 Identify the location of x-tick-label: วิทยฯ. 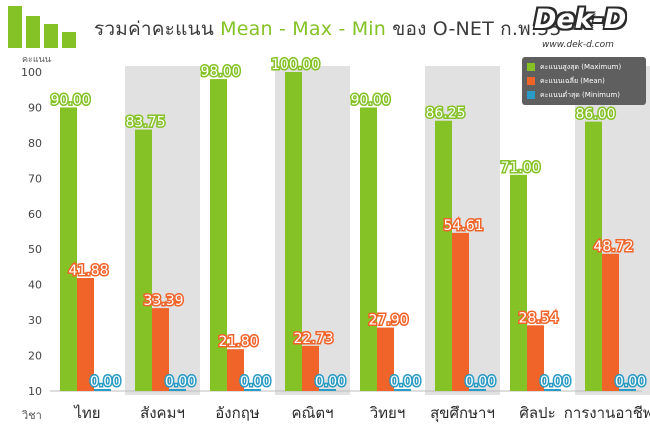
(387, 413).